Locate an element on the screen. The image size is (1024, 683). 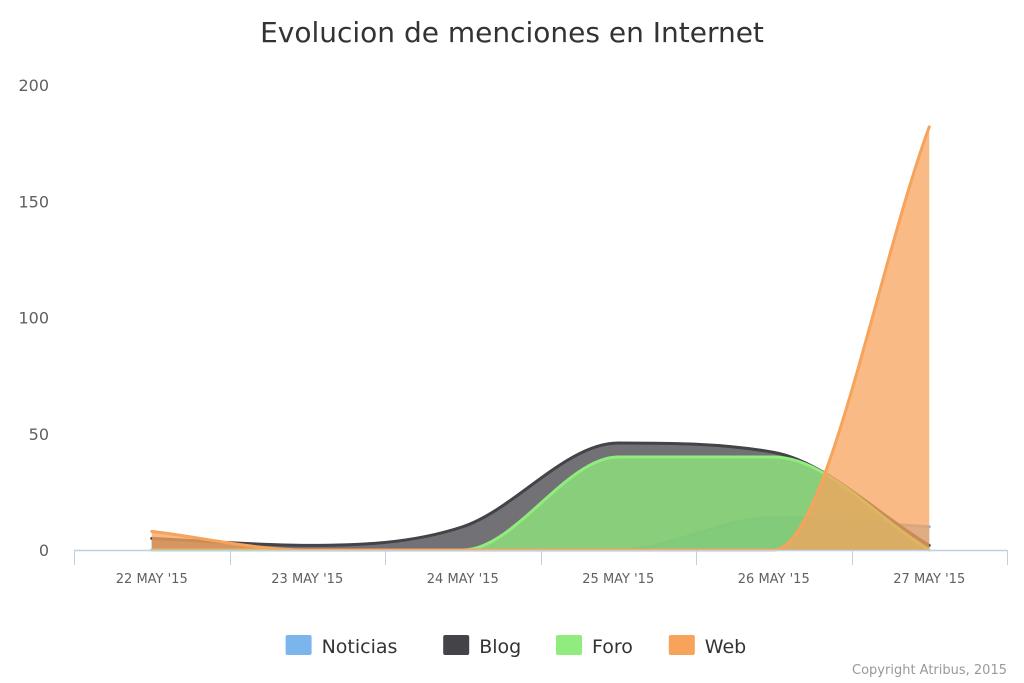
legend-label: Blog is located at coordinates (500, 647).